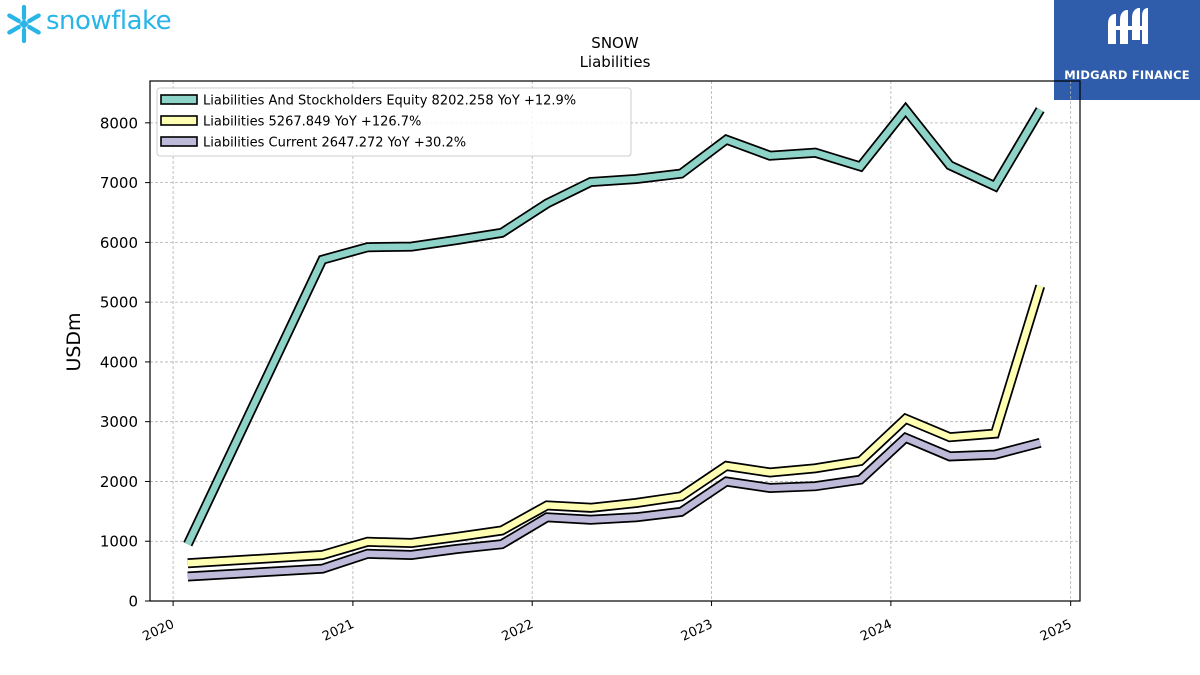 This screenshot has height=675, width=1200. What do you see at coordinates (119, 303) in the screenshot?
I see `y-tick-label: 5000` at bounding box center [119, 303].